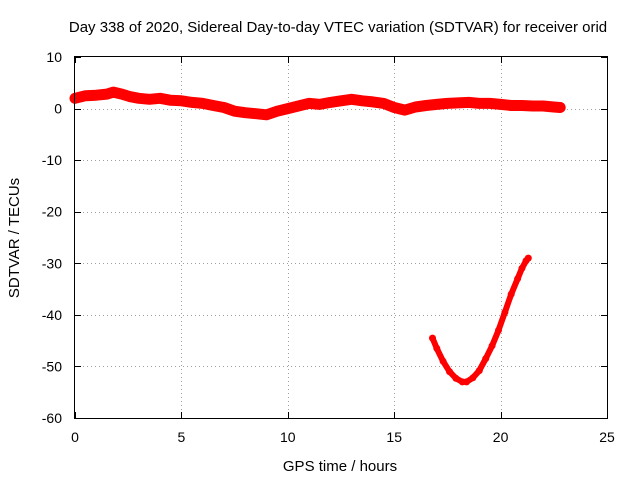 The image size is (640, 480). I want to click on y-tick-label: -50, so click(52, 366).